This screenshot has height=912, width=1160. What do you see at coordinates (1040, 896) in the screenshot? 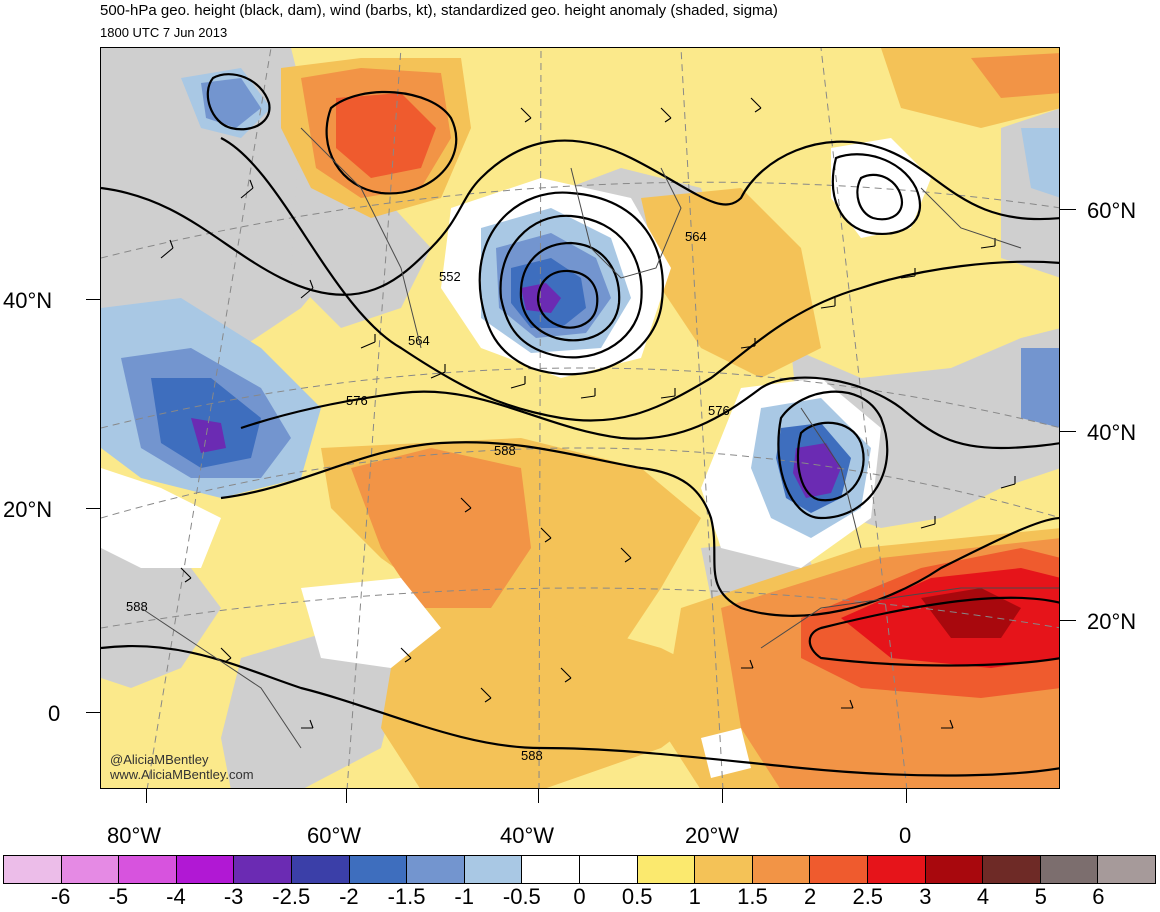
I see `colorbar-label: 5` at bounding box center [1040, 896].